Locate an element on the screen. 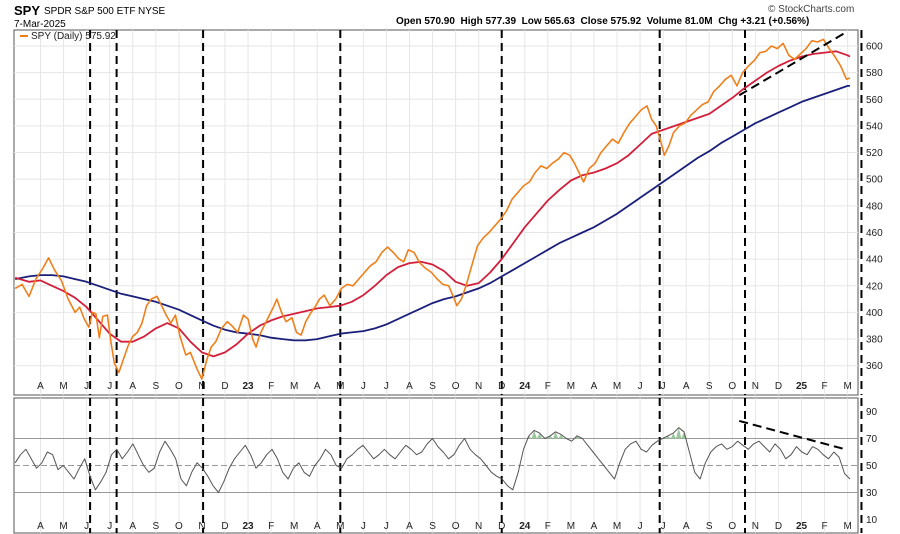 This screenshot has width=900, height=534. price-y-tick-label: 560 is located at coordinates (874, 100).